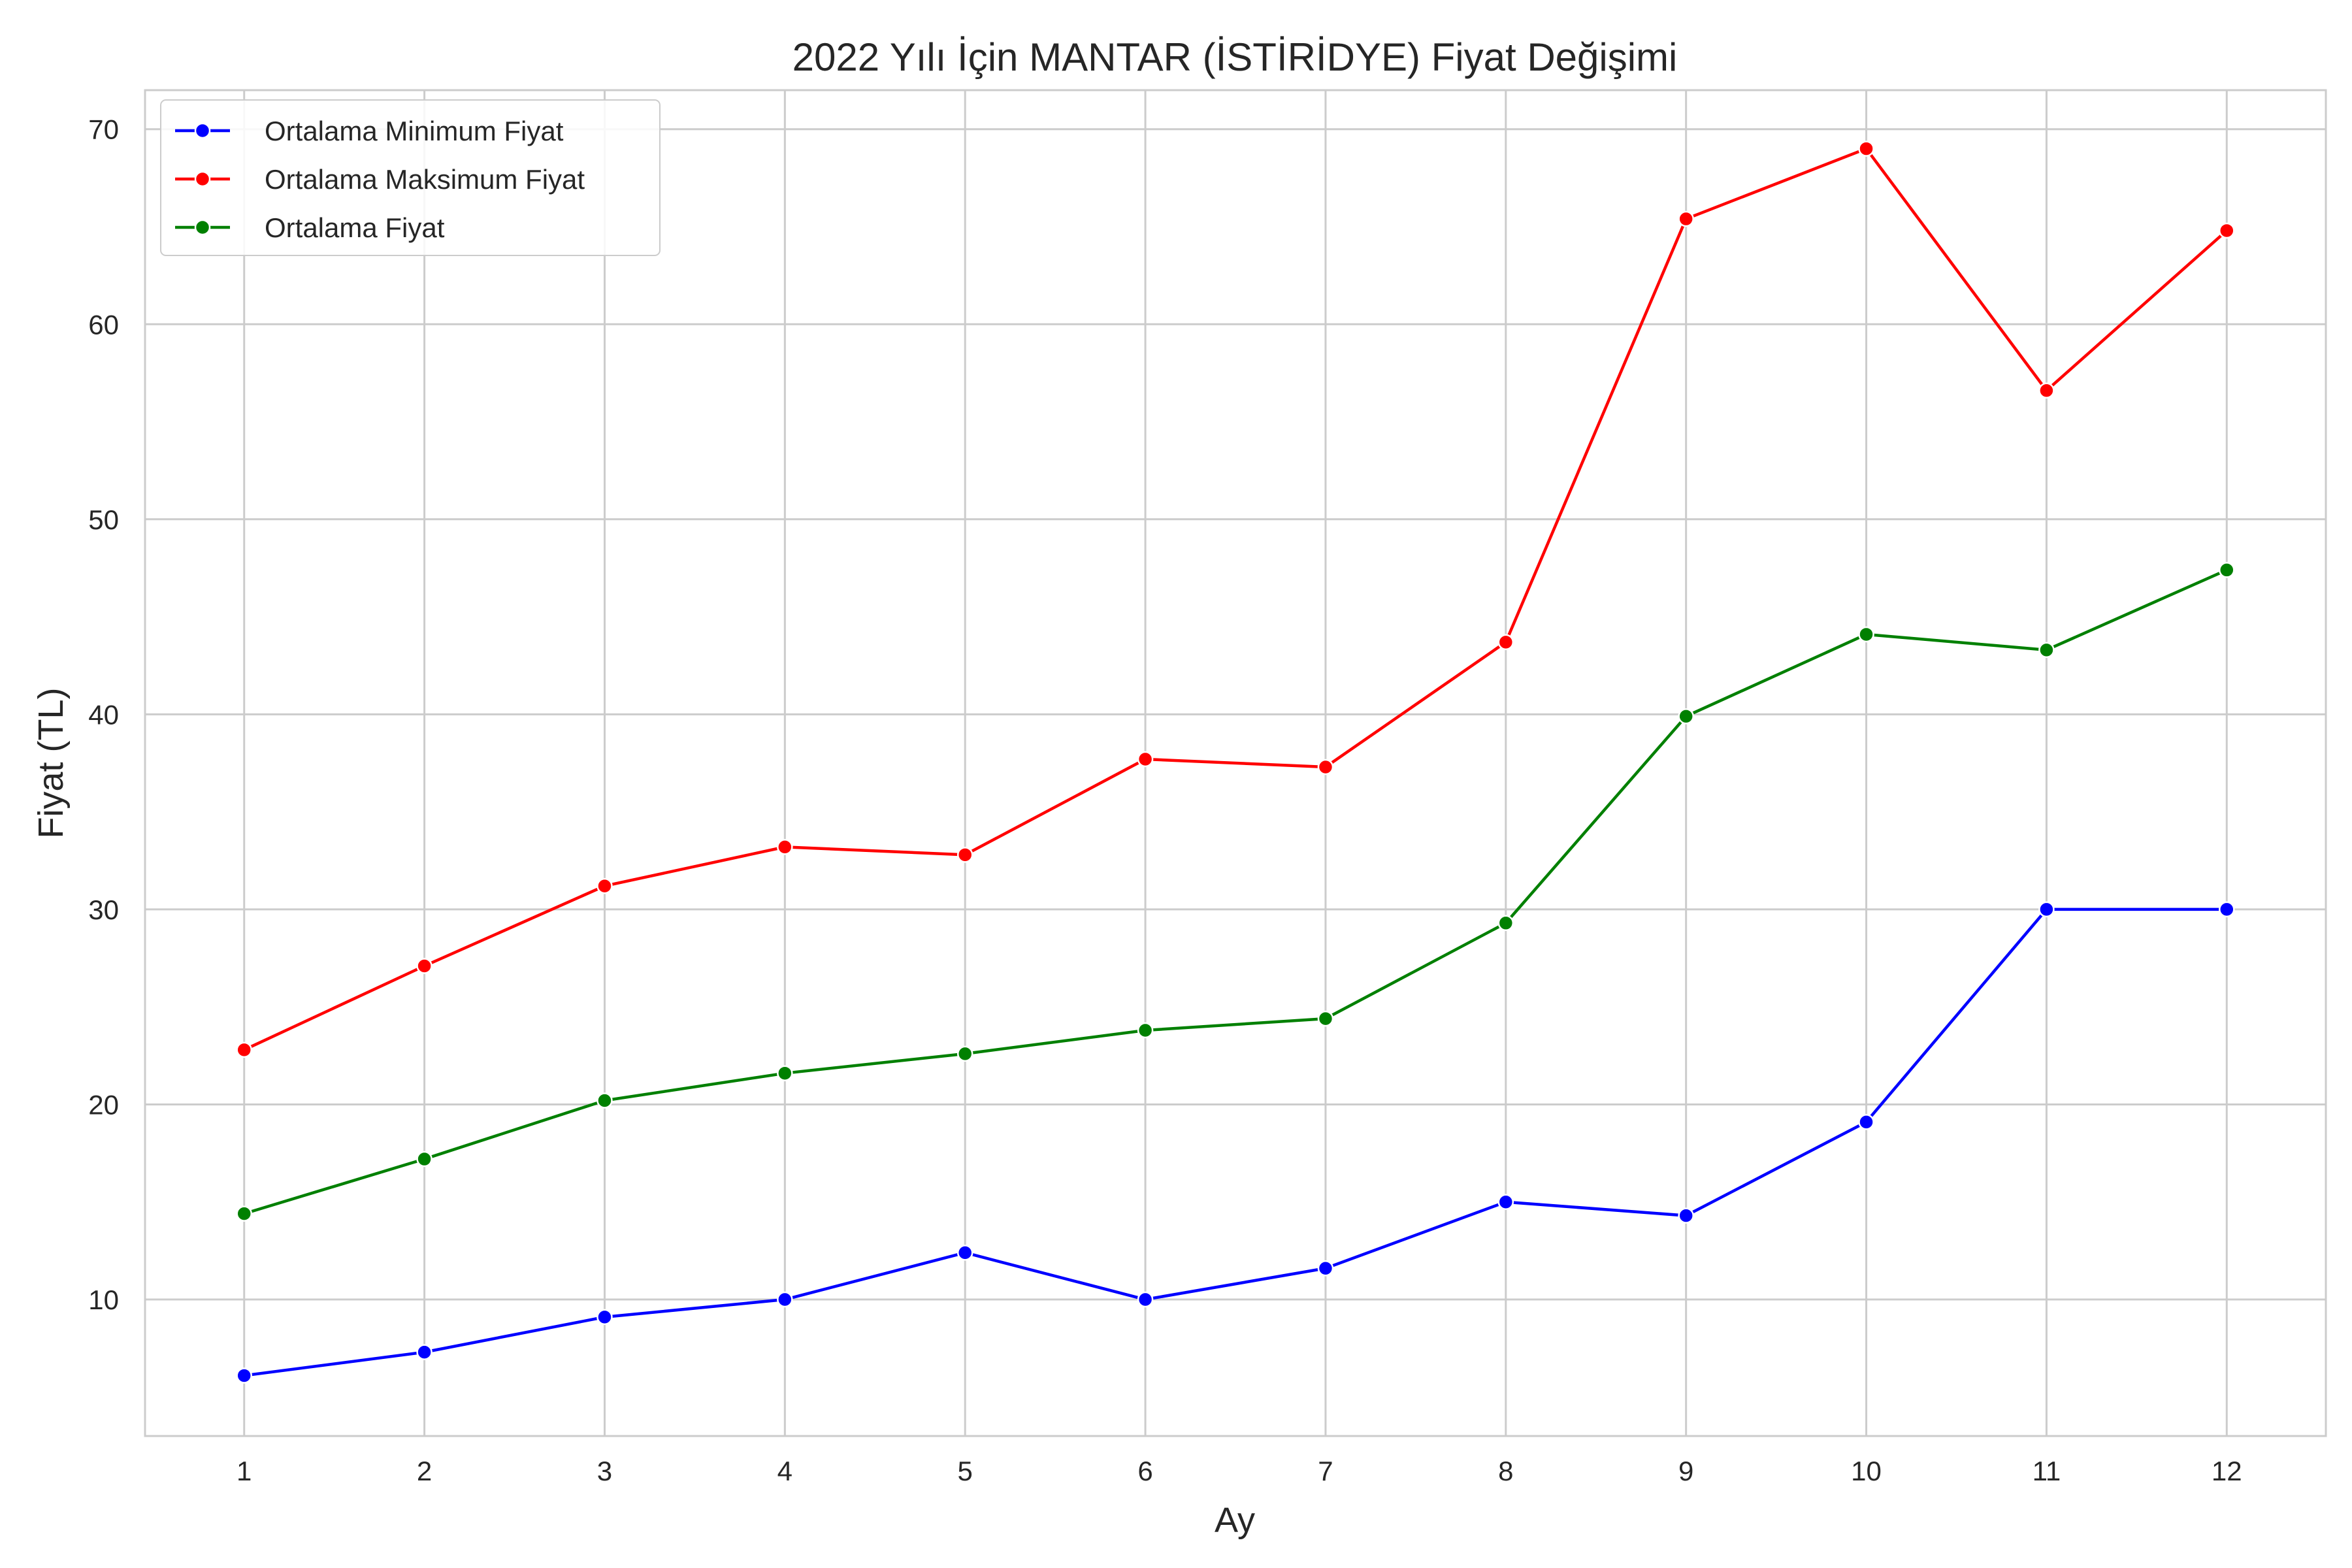  I want to click on legend-box, so click(410, 177).